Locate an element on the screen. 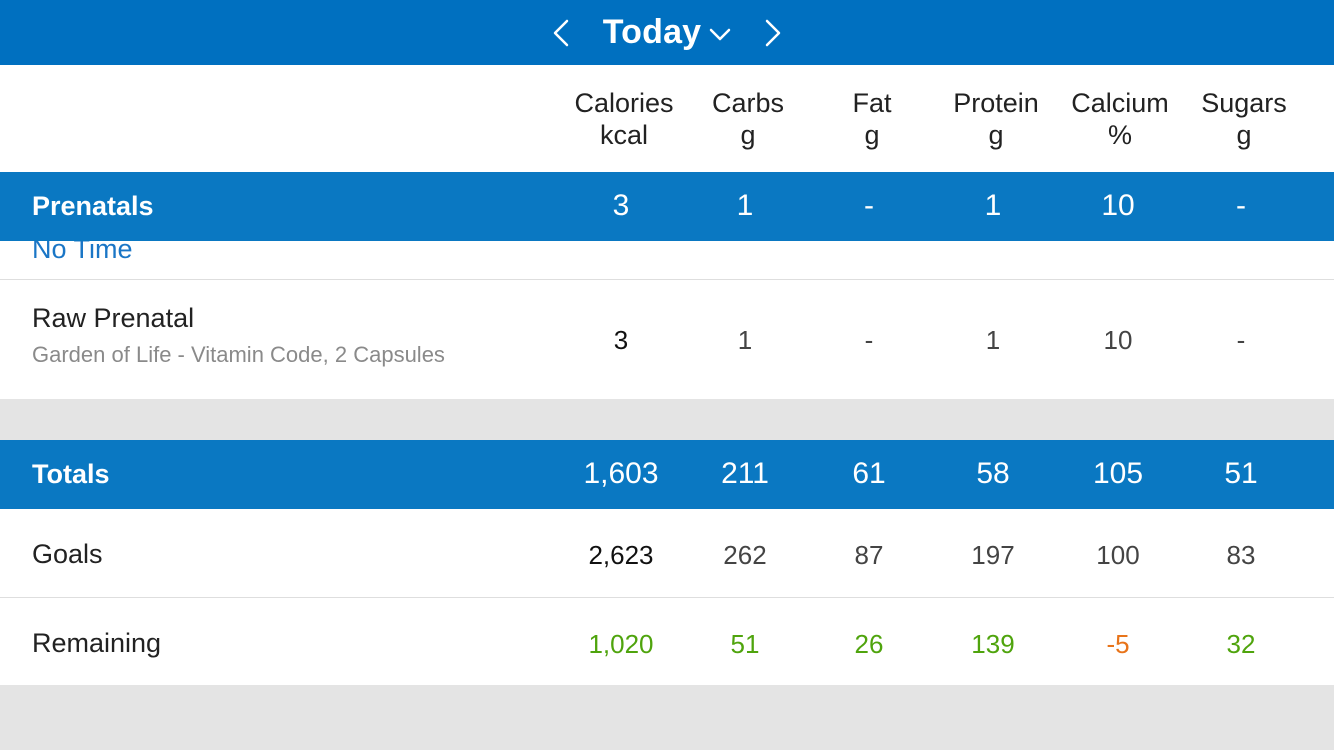 This screenshot has height=750, width=1334. goals-calories: 2,623 is located at coordinates (621, 555).